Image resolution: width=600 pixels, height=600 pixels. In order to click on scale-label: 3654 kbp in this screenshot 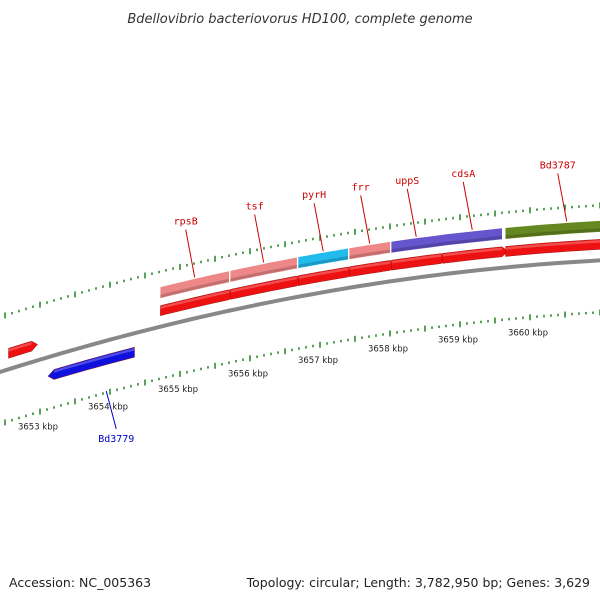, I will do `click(108, 408)`.